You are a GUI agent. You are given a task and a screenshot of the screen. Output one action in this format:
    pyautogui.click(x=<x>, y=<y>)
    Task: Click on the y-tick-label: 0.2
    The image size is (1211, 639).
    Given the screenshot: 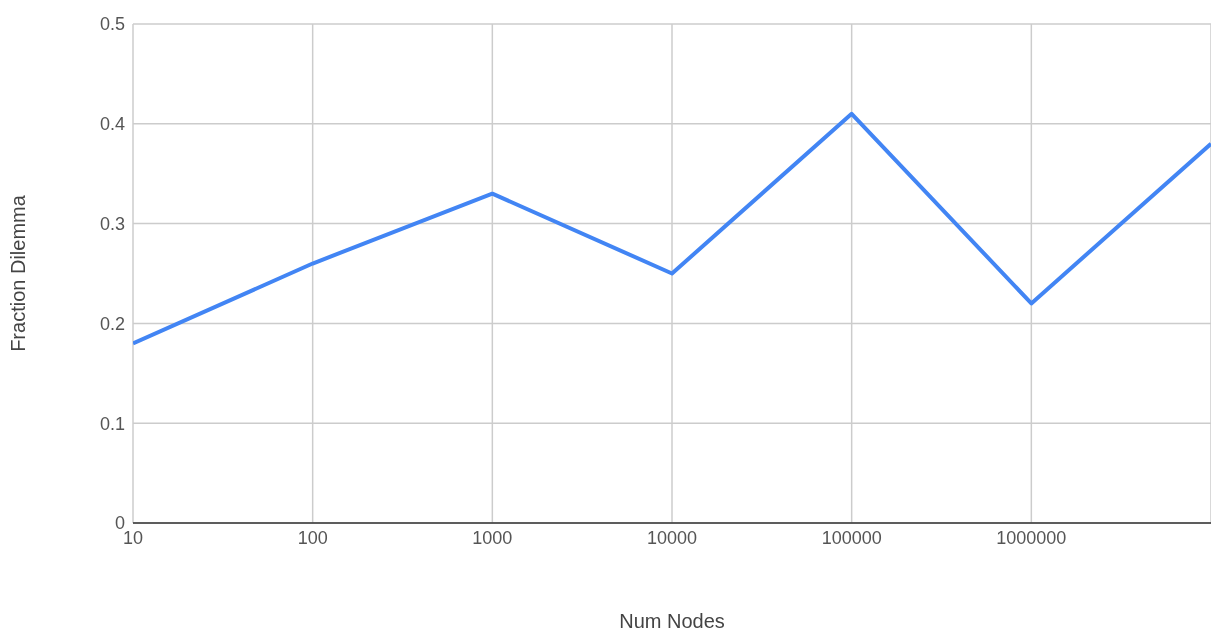 What is the action you would take?
    pyautogui.click(x=112, y=323)
    